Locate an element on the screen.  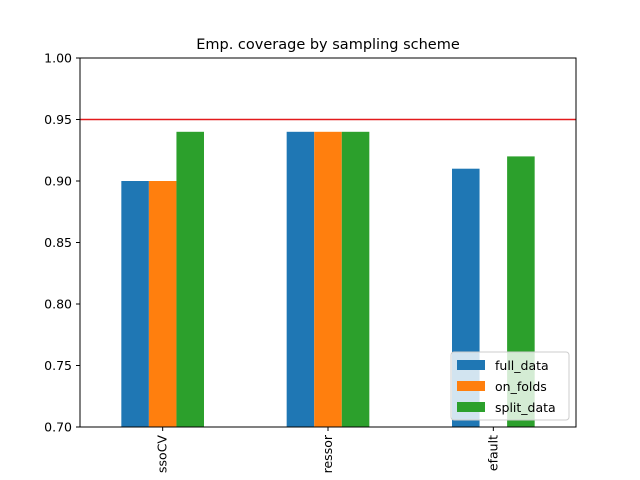
legend-label-split-data: split_data is located at coordinates (525, 407).